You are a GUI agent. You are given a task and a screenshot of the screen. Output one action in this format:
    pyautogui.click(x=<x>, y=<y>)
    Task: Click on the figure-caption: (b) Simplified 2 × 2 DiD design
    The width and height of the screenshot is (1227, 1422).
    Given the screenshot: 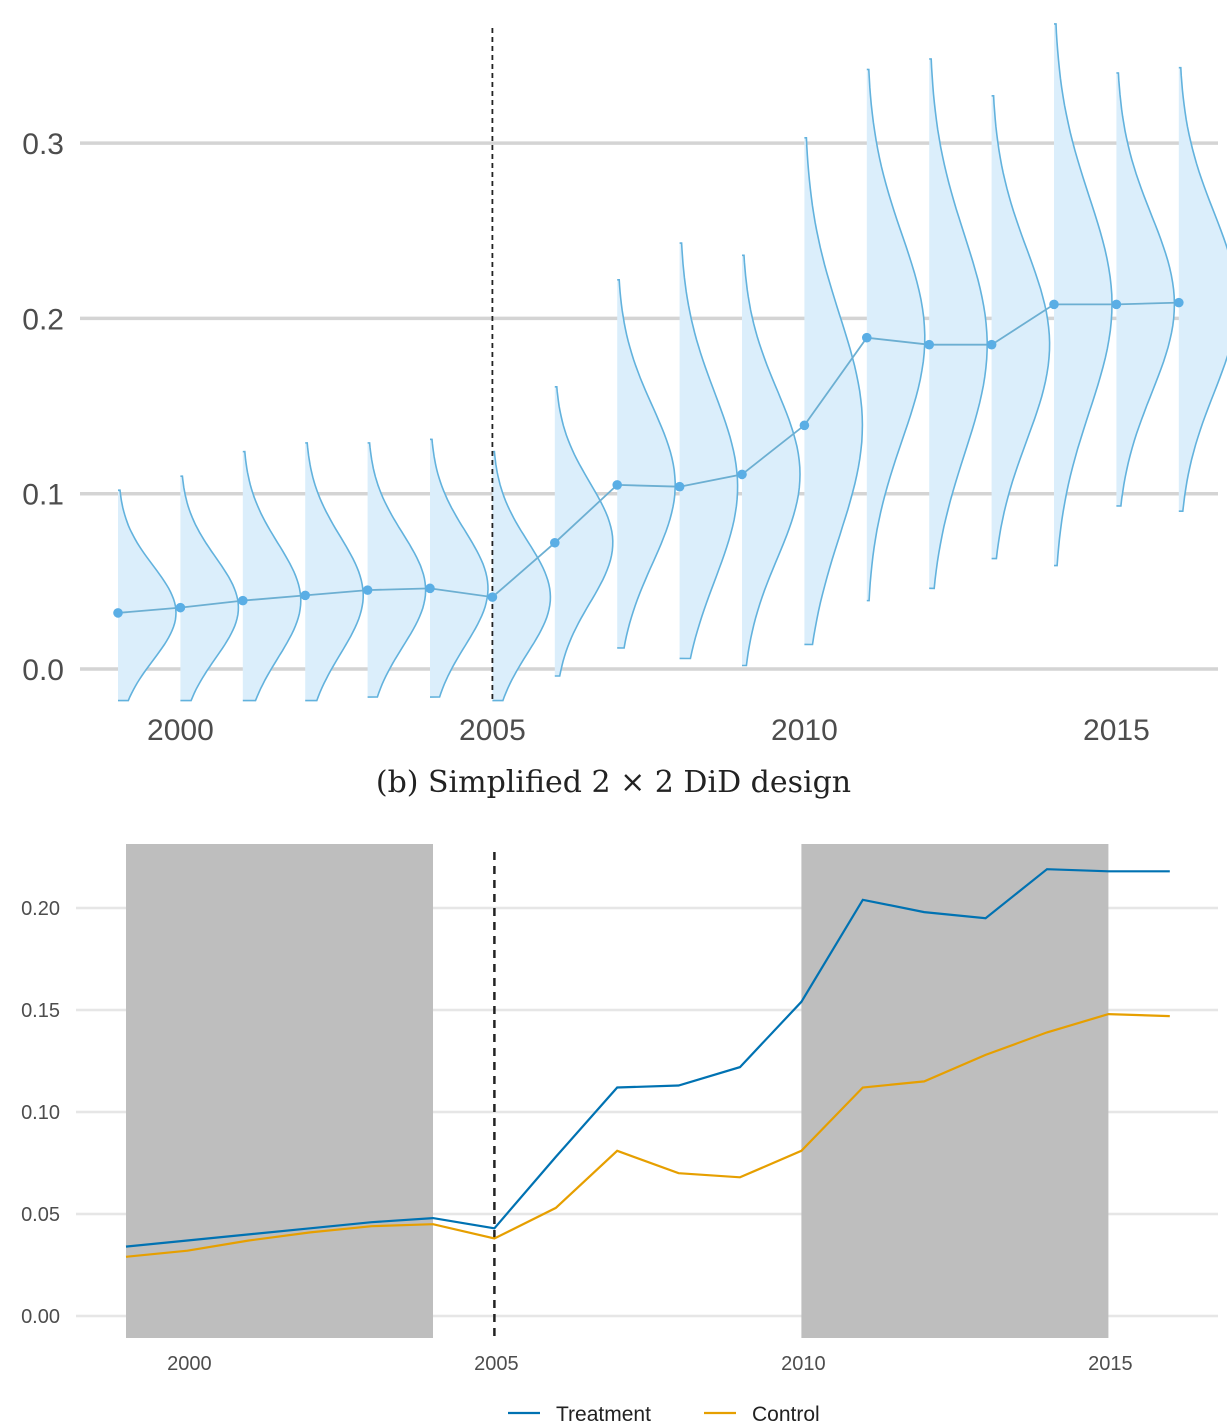 What is the action you would take?
    pyautogui.click(x=613, y=782)
    